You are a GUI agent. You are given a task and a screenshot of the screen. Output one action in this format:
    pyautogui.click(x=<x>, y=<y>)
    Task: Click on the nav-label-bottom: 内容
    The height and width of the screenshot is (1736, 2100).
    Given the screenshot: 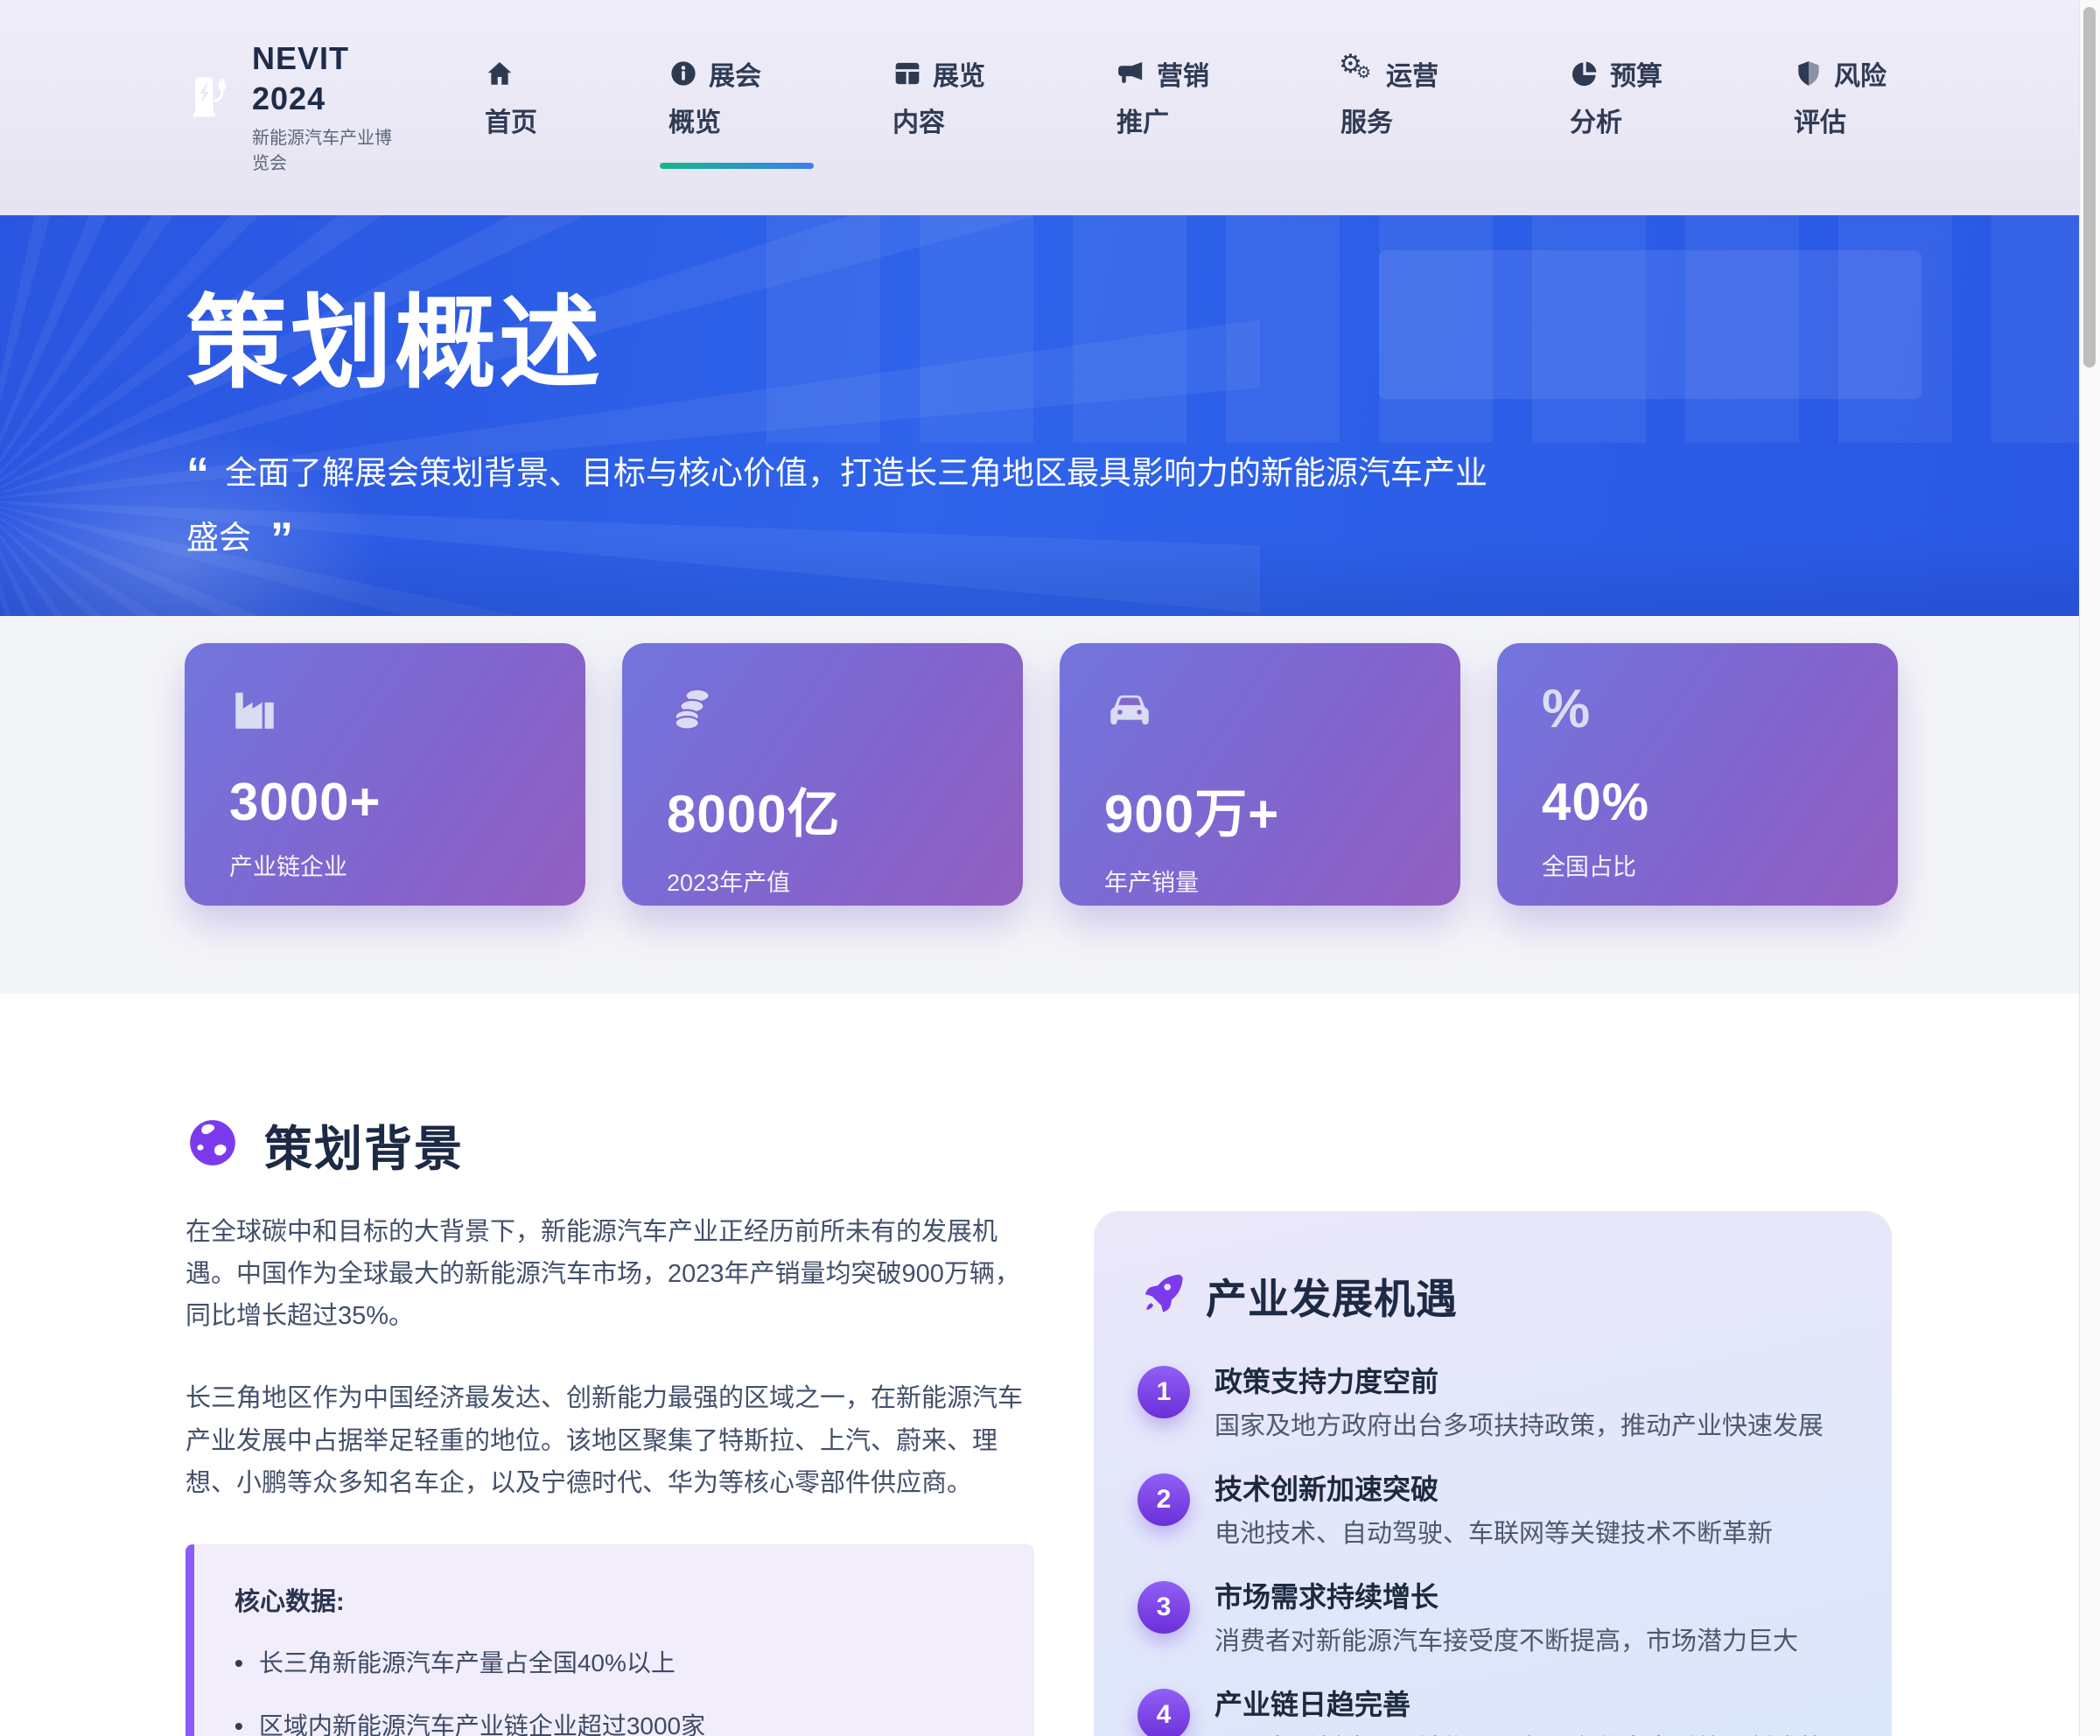 What is the action you would take?
    pyautogui.click(x=918, y=122)
    